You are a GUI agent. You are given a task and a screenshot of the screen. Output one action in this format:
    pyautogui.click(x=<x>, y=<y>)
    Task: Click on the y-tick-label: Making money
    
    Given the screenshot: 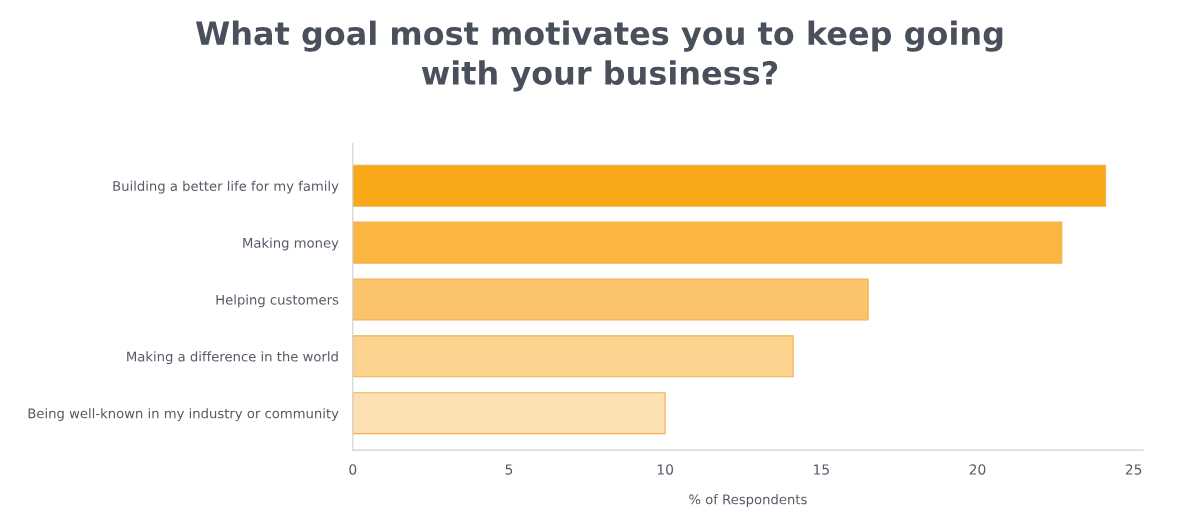 What is the action you would take?
    pyautogui.click(x=291, y=244)
    